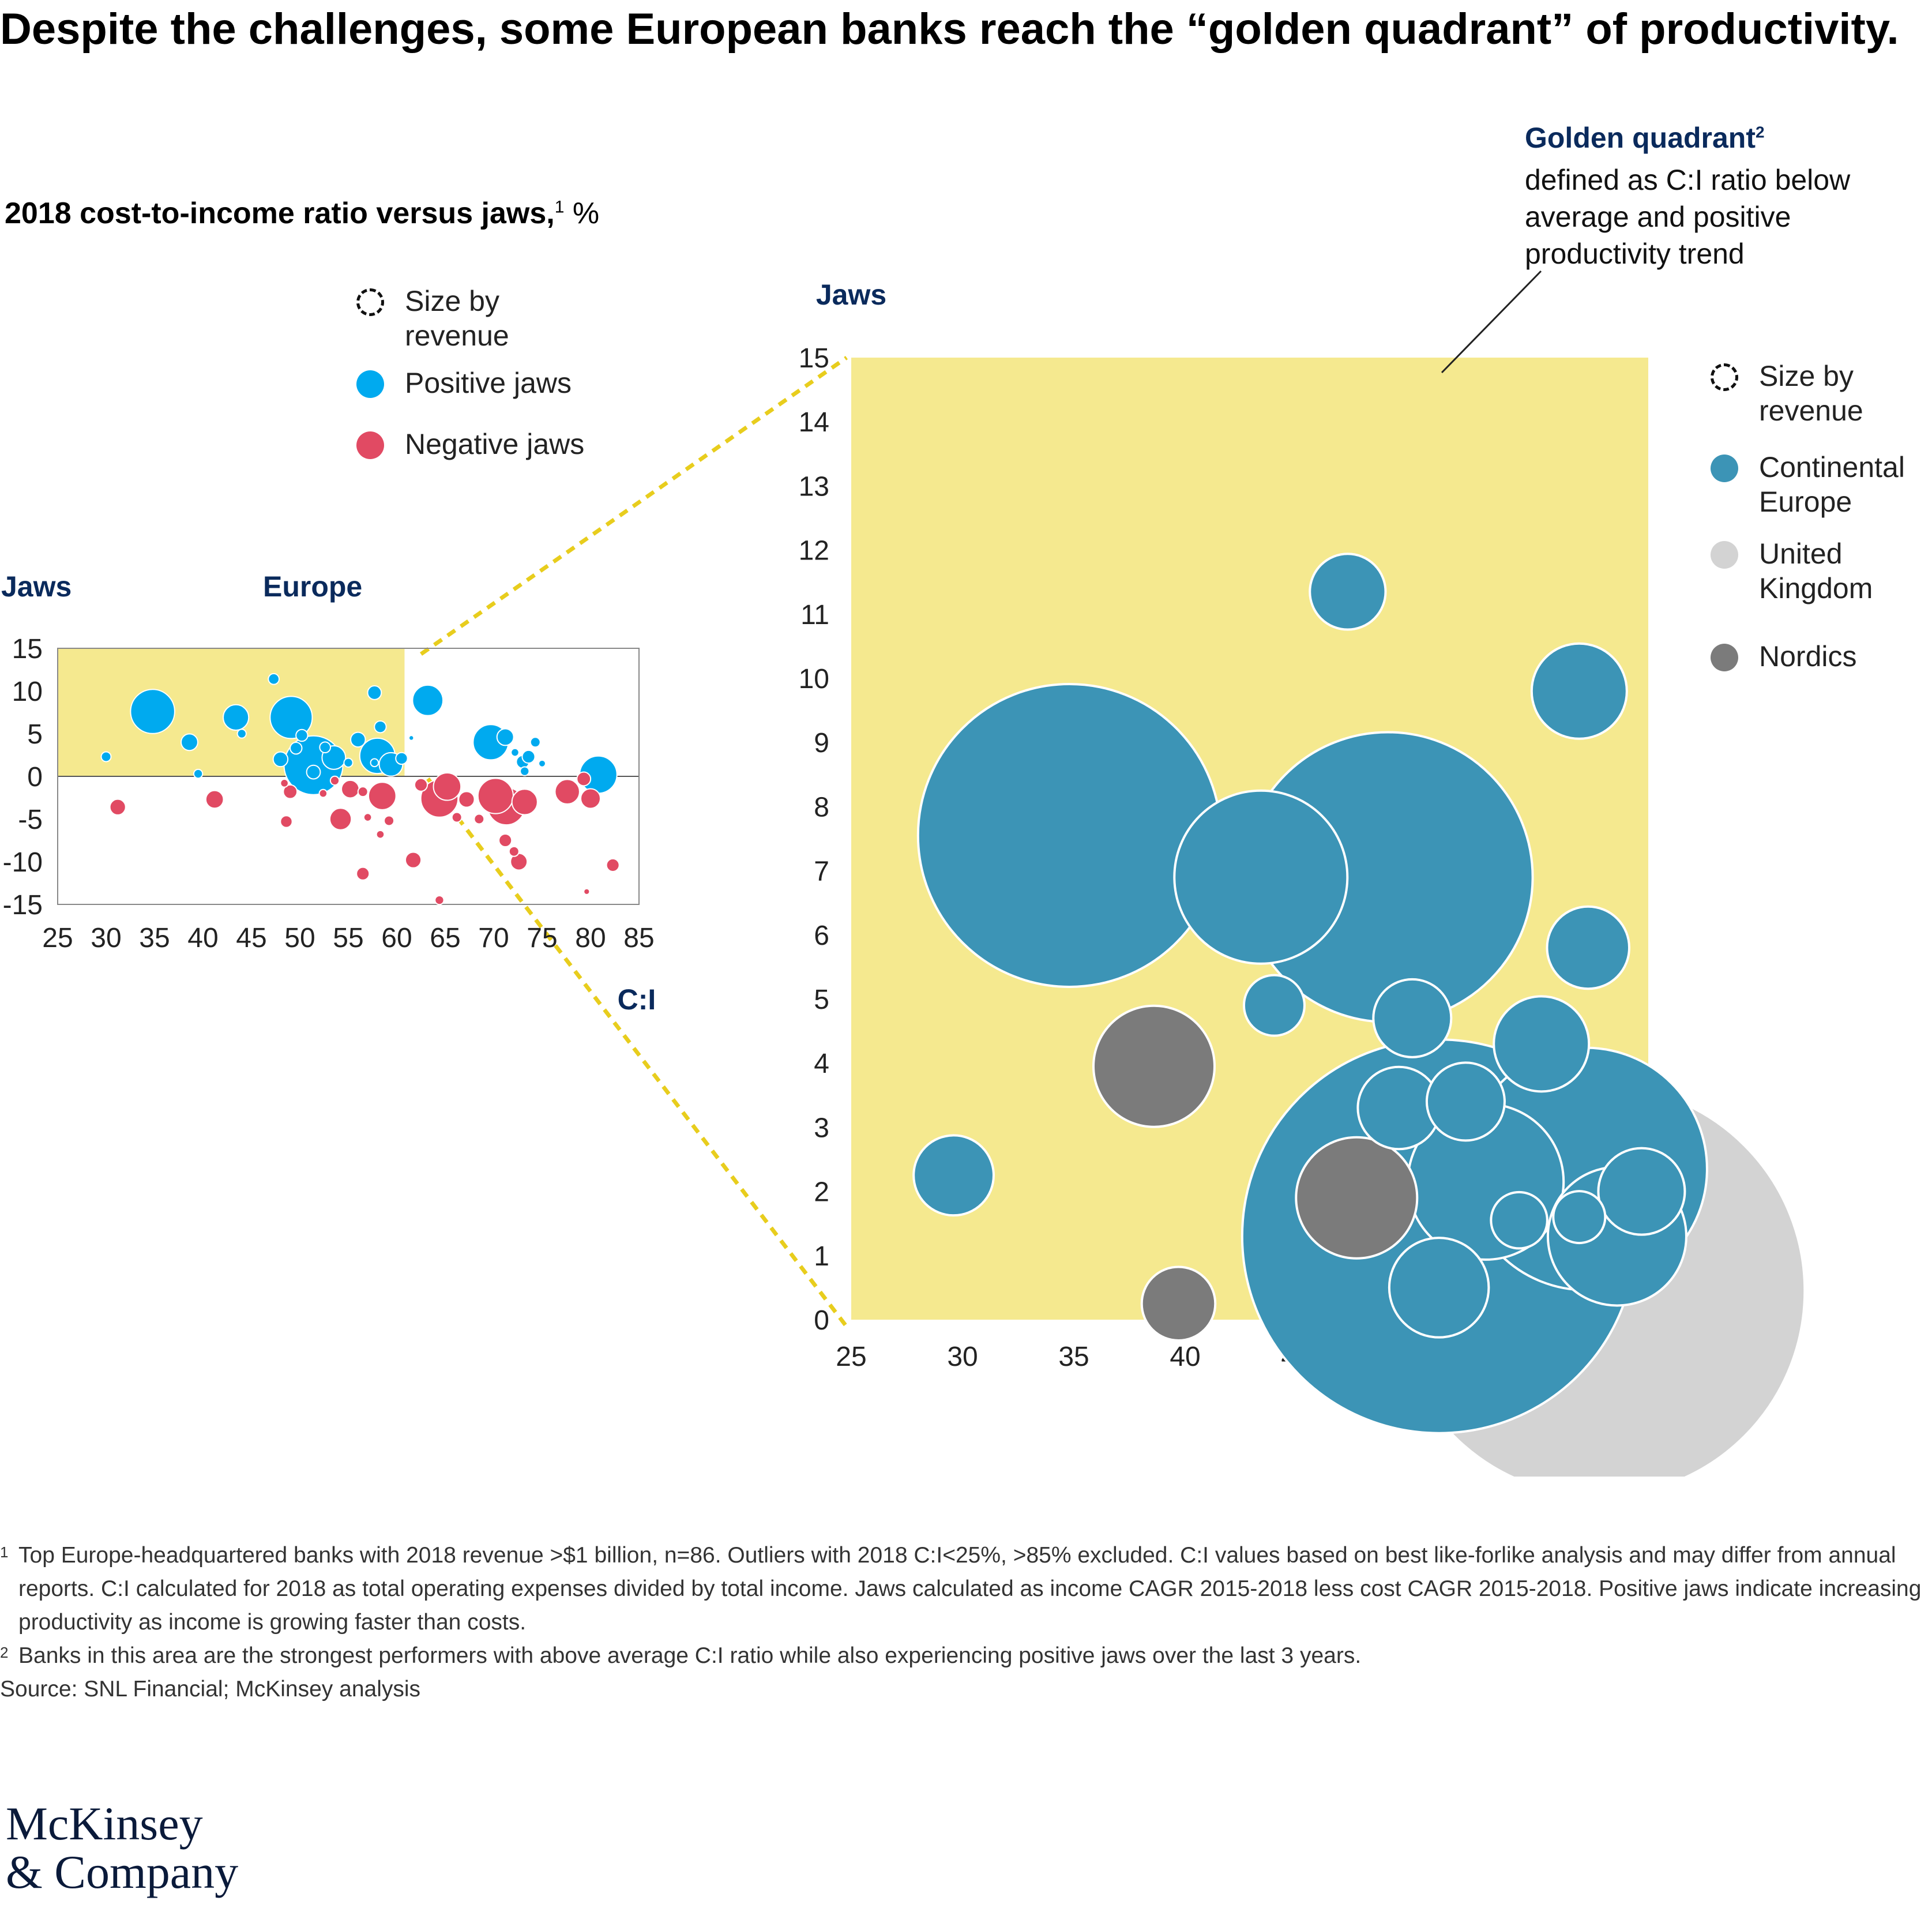  Describe the element at coordinates (1821, 393) in the screenshot. I see `legend-right-size: Size by revenue` at that location.